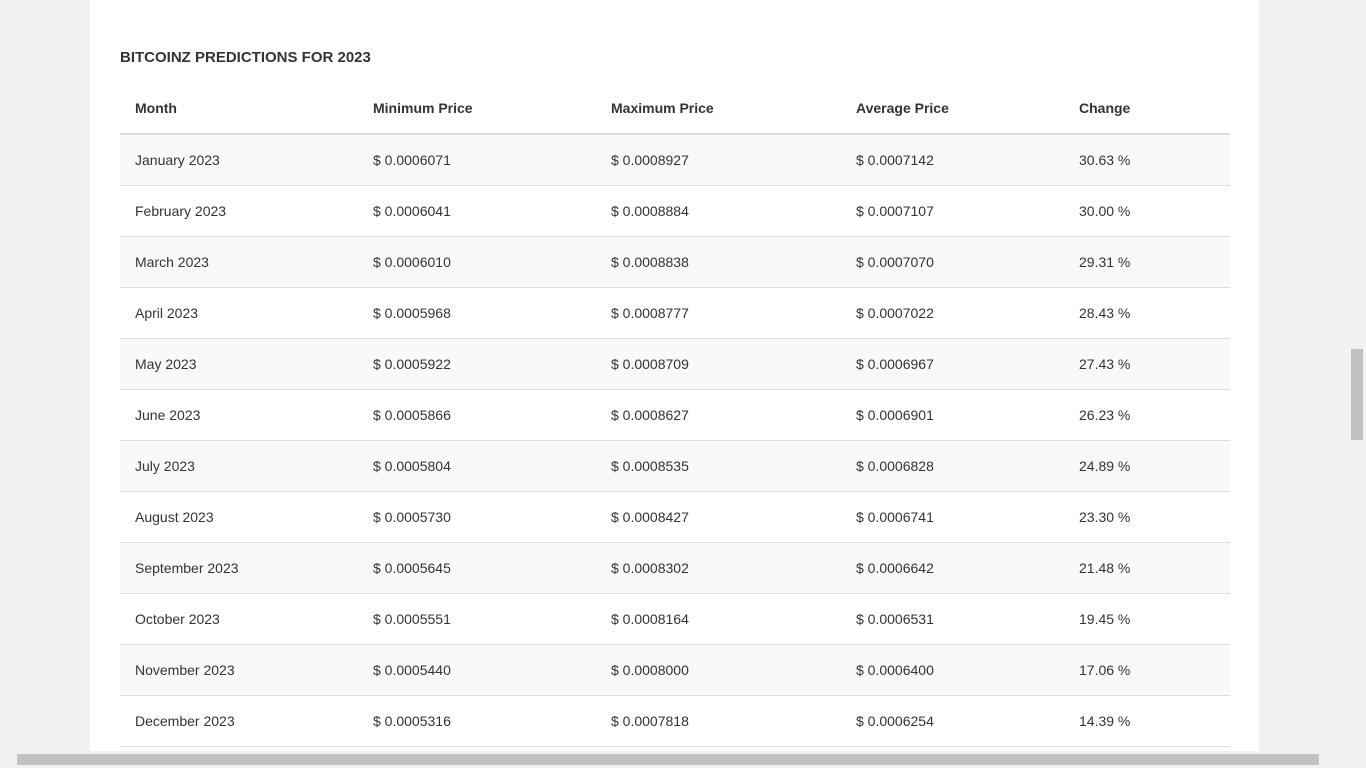 This screenshot has width=1366, height=768. I want to click on table-cell: $ 0.0008927, so click(733, 160).